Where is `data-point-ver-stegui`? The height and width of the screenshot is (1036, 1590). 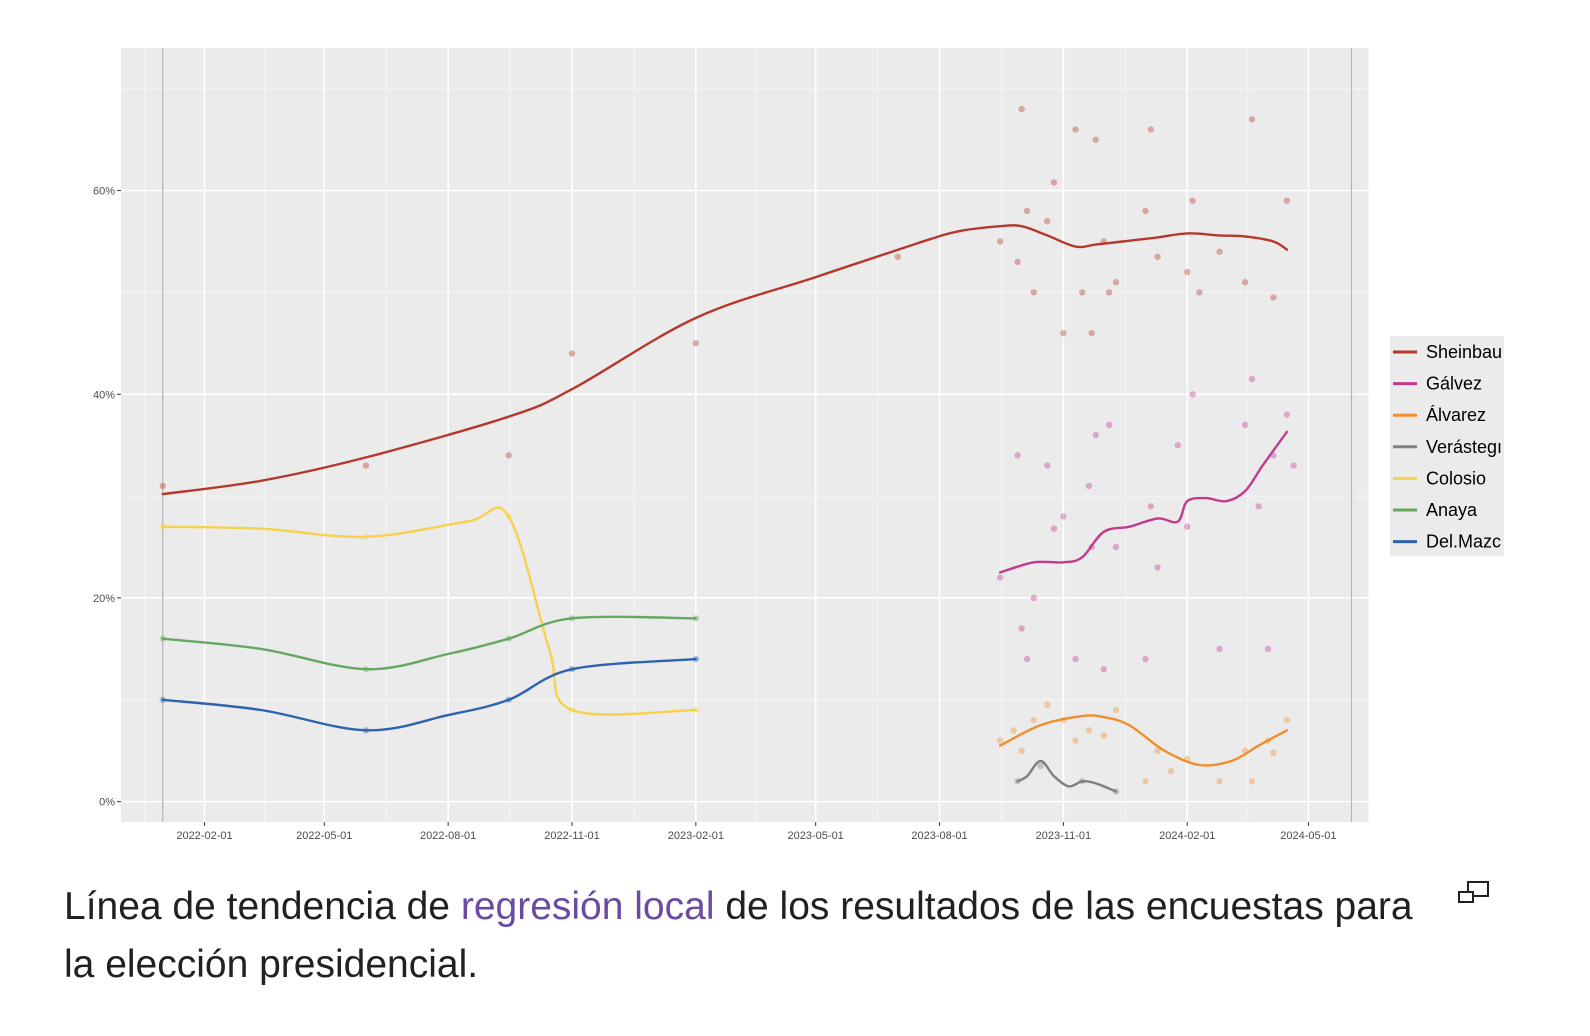
data-point-ver-stegui is located at coordinates (1040, 766).